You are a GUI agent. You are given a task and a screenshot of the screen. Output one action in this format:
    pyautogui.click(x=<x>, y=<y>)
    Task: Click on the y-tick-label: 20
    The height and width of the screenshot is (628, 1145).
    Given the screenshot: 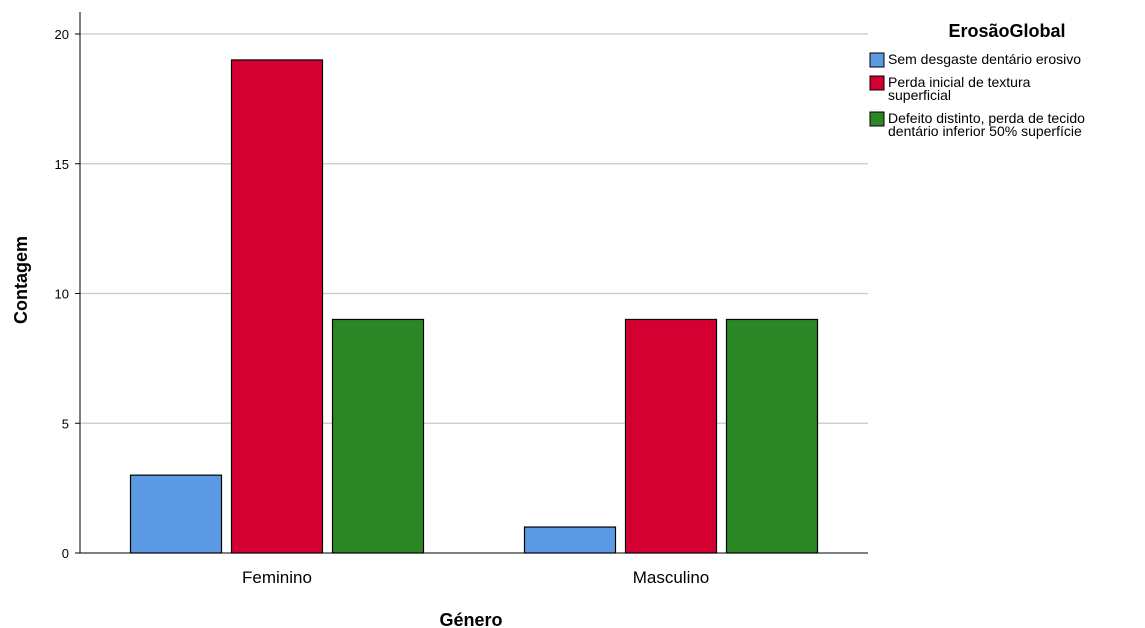 What is the action you would take?
    pyautogui.click(x=62, y=34)
    